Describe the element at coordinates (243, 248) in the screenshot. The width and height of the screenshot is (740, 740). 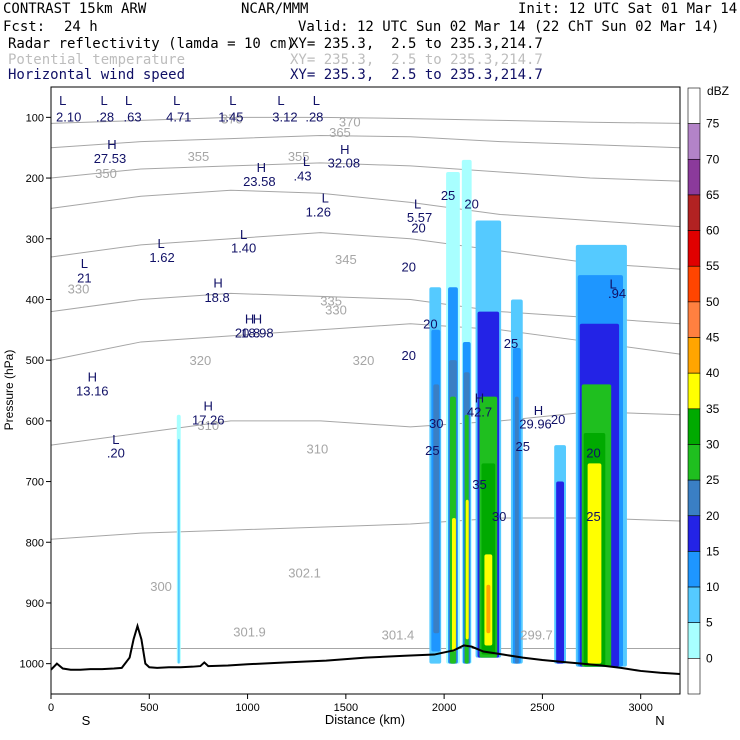
I see `wind-label: 1.40` at that location.